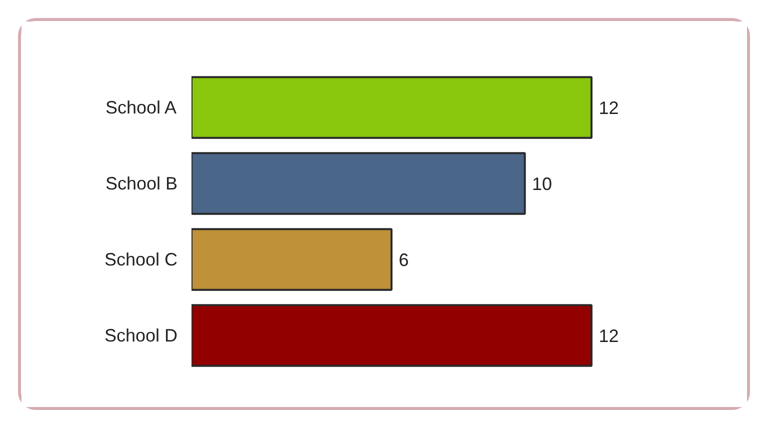 The width and height of the screenshot is (768, 428). I want to click on y-tick-label: School A, so click(141, 108).